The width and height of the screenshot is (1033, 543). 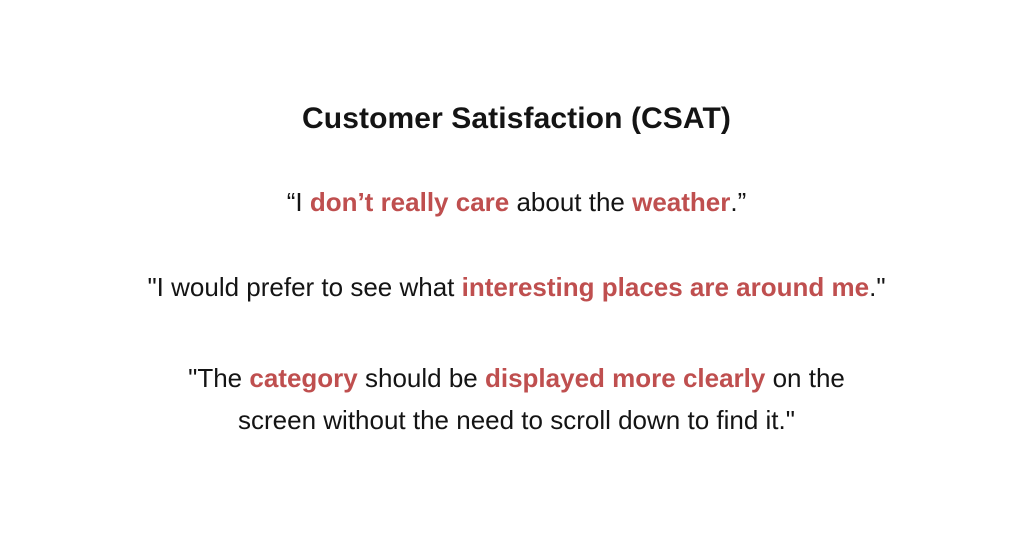 I want to click on quote-3-highlight-1: category, so click(x=303, y=378).